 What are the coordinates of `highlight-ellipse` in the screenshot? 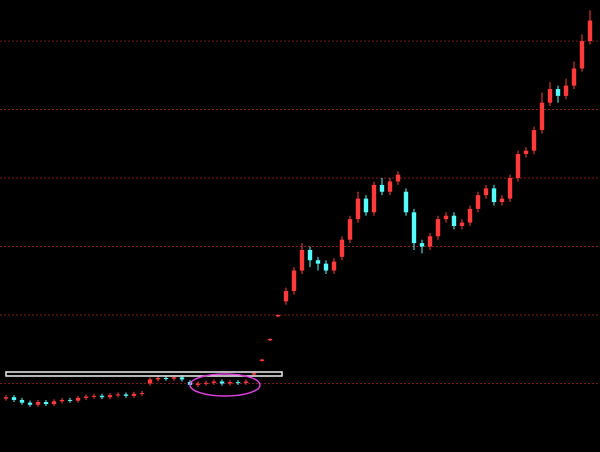 It's located at (225, 385).